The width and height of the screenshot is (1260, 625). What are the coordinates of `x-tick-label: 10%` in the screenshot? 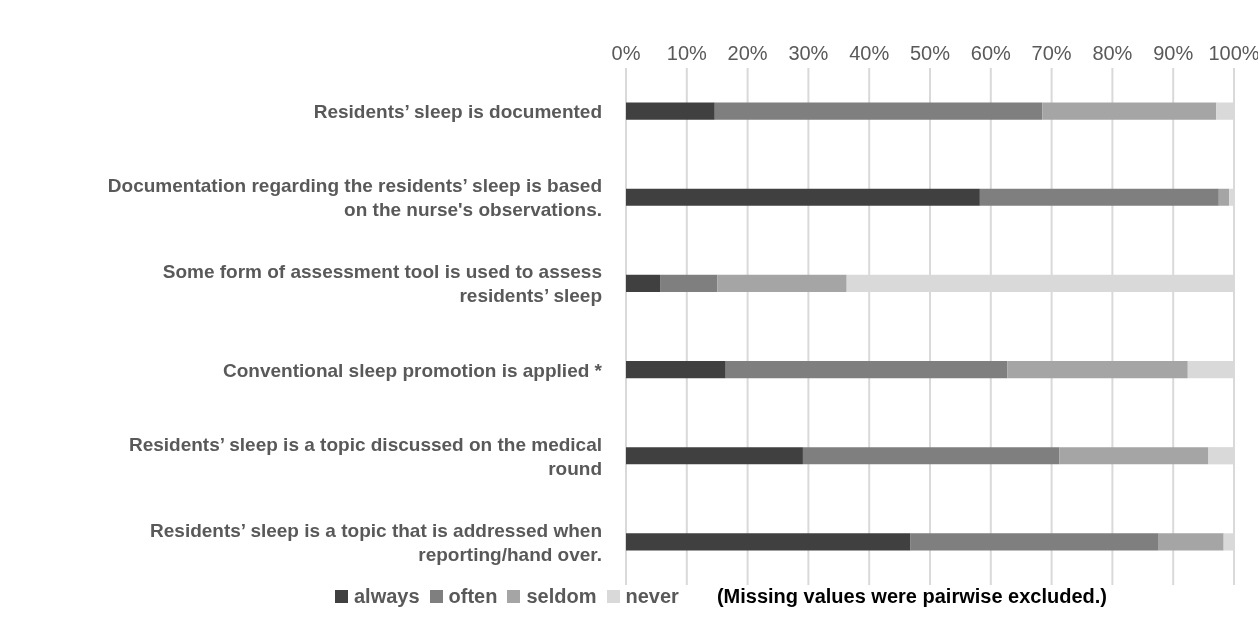 It's located at (687, 53).